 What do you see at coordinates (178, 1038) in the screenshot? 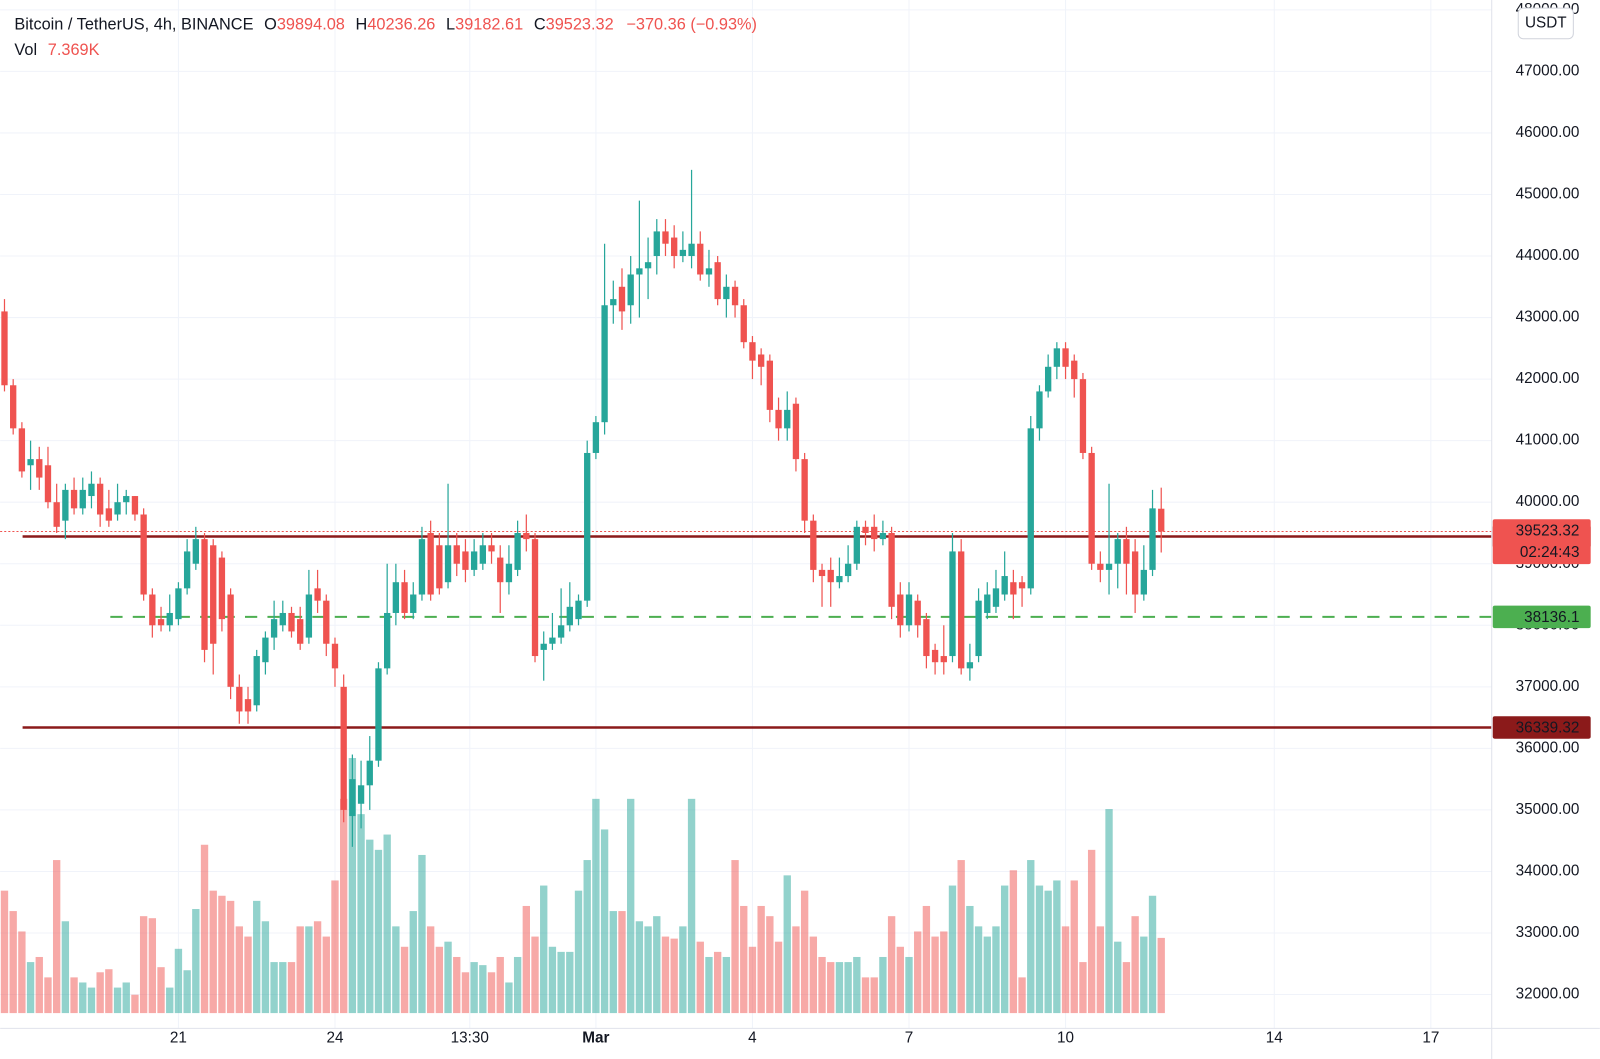
I see `x-tick-label: 21` at bounding box center [178, 1038].